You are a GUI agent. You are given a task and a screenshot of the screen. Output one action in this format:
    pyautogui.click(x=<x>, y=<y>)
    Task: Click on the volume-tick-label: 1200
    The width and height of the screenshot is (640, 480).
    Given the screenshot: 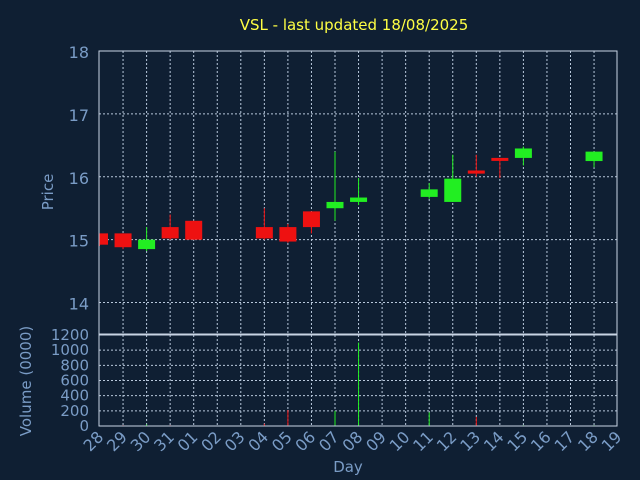 What is the action you would take?
    pyautogui.click(x=70, y=335)
    